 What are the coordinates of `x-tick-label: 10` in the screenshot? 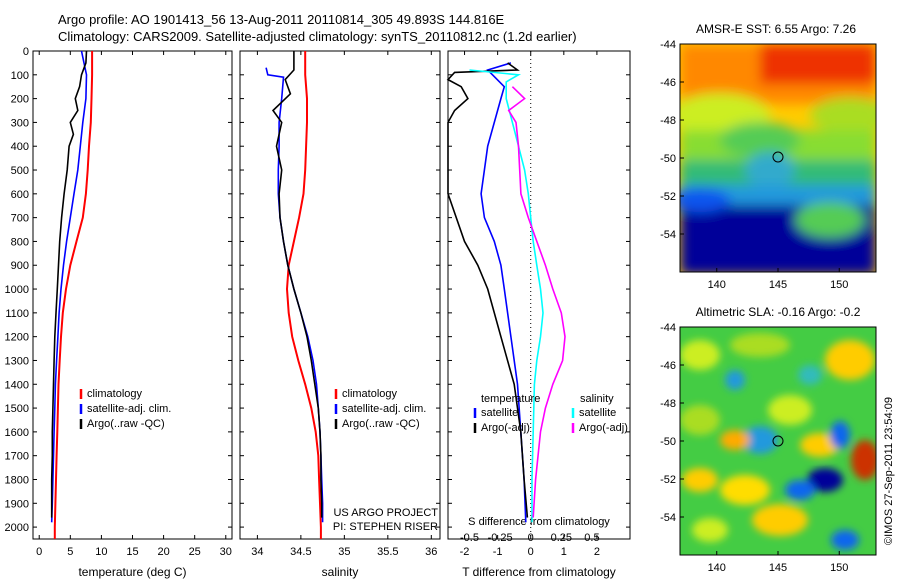 It's located at (101, 552).